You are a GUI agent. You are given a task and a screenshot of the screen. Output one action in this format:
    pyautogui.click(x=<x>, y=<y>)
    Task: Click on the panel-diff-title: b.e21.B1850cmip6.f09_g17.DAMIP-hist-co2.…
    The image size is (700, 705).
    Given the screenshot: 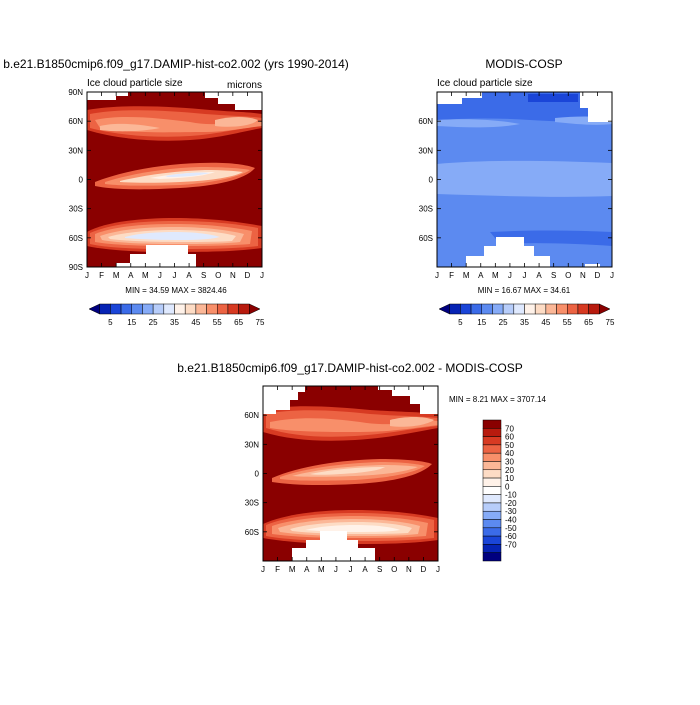 What is the action you would take?
    pyautogui.click(x=350, y=368)
    